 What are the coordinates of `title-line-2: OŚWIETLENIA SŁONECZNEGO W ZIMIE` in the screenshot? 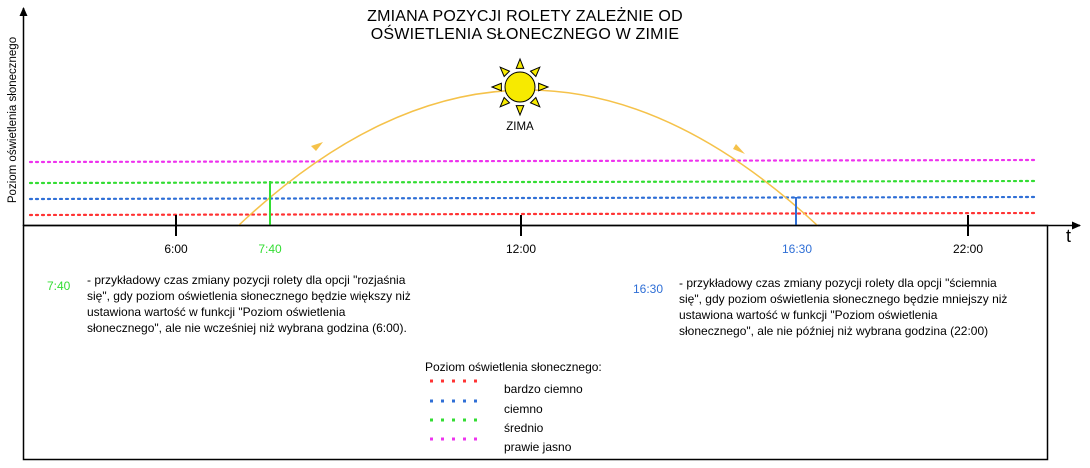 It's located at (525, 34).